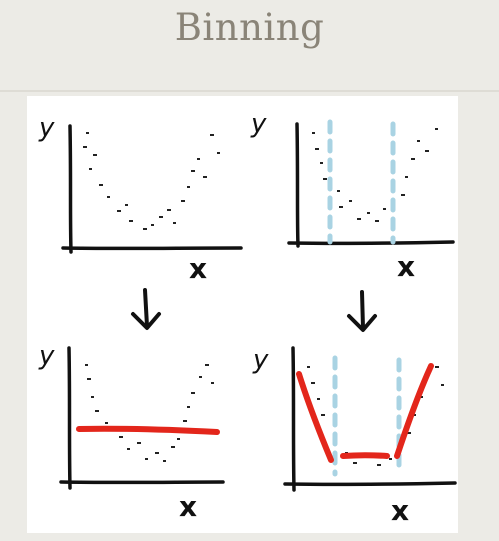 The height and width of the screenshot is (541, 499). What do you see at coordinates (148, 430) in the screenshot?
I see `constant-fit-line` at bounding box center [148, 430].